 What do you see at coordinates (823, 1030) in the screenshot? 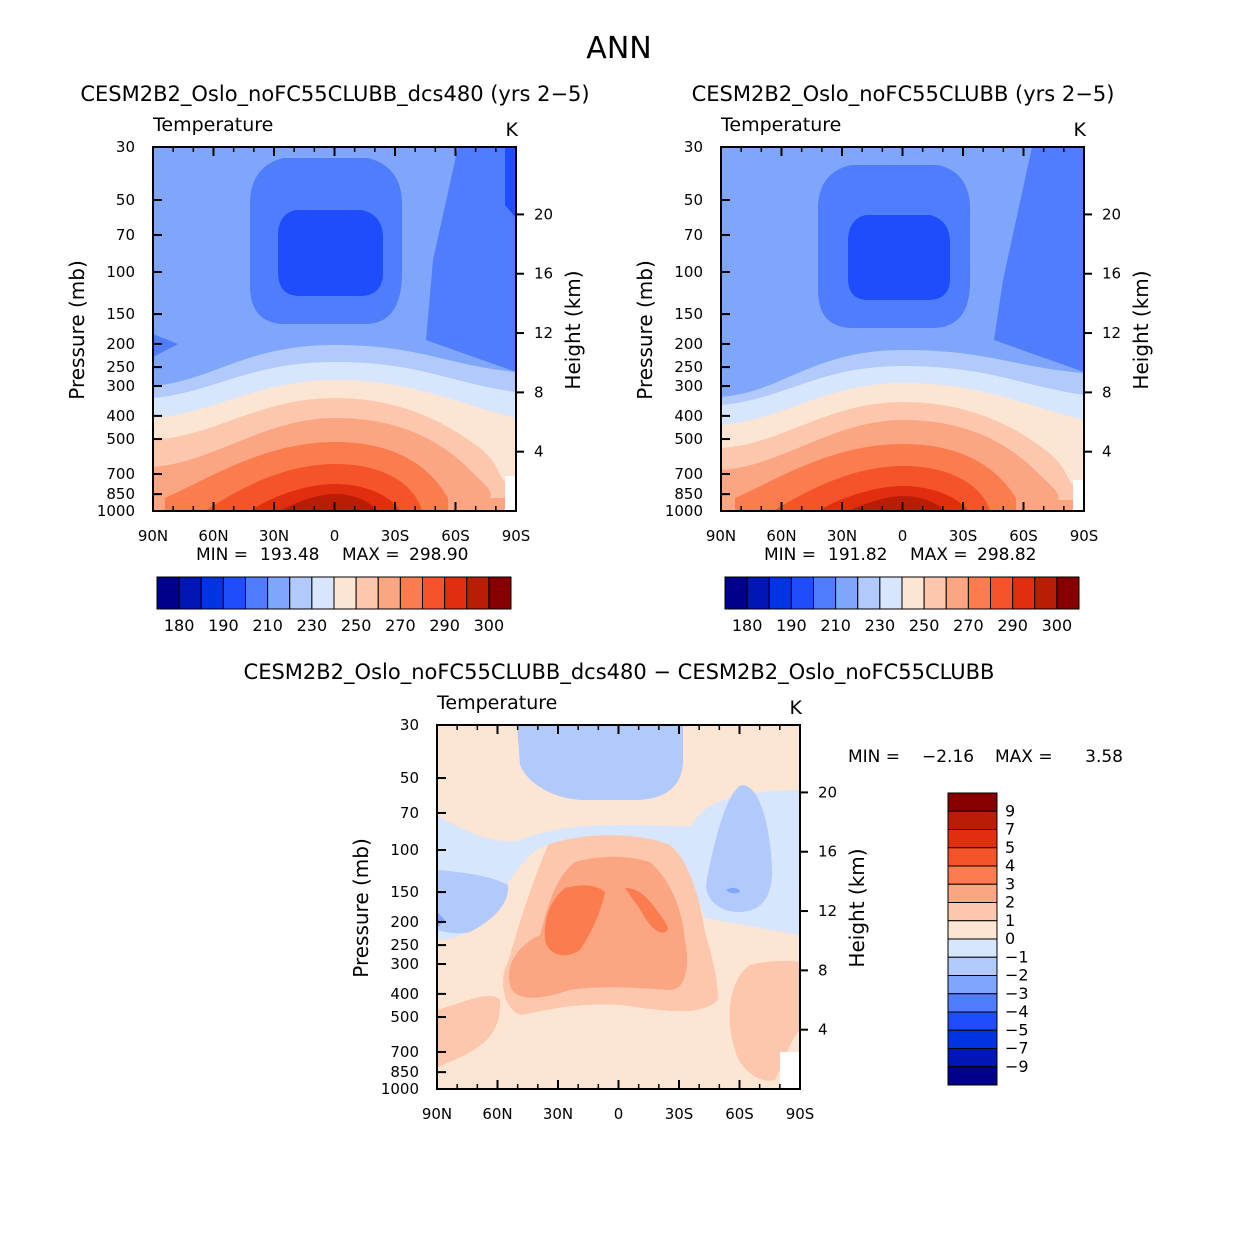
I see `height-tick-label: 4` at bounding box center [823, 1030].